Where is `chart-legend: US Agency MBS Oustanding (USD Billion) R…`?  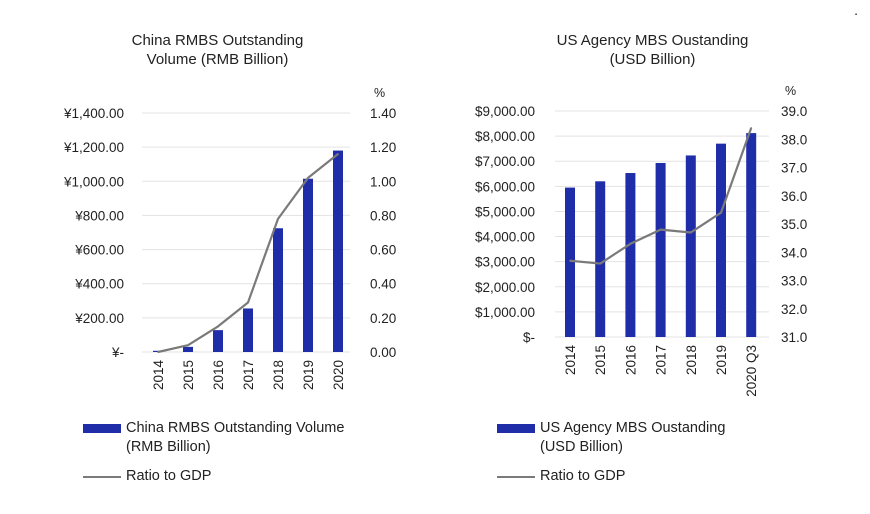
chart-legend: US Agency MBS Oustanding (USD Billion) R… is located at coordinates (611, 452).